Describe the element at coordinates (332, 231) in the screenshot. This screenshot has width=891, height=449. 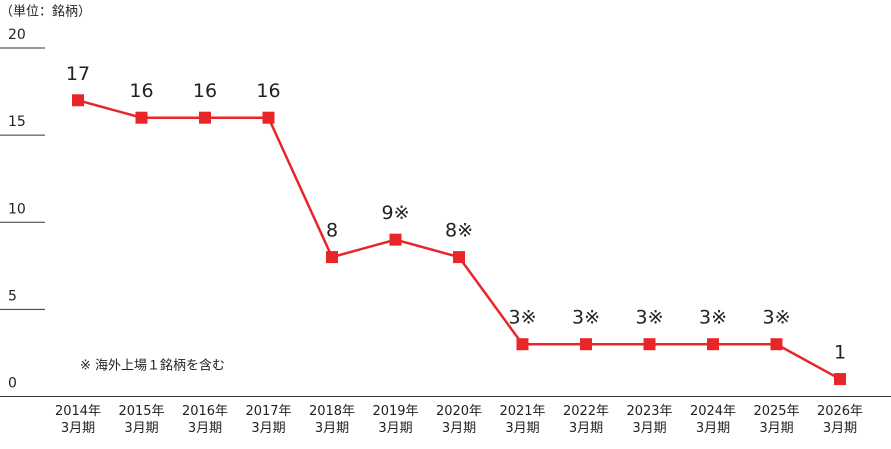
I see `value-label: 8` at that location.